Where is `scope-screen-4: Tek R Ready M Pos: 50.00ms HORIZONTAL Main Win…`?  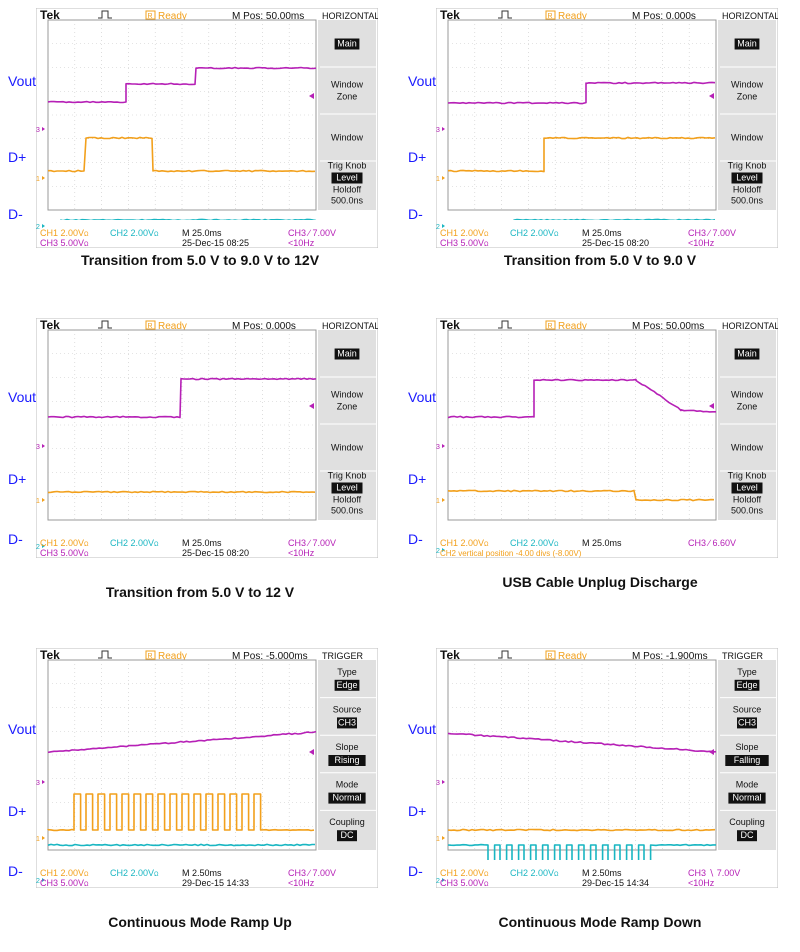
scope-screen-4: Tek R Ready M Pos: 50.00ms HORIZONTAL Main Win… is located at coordinates (607, 438).